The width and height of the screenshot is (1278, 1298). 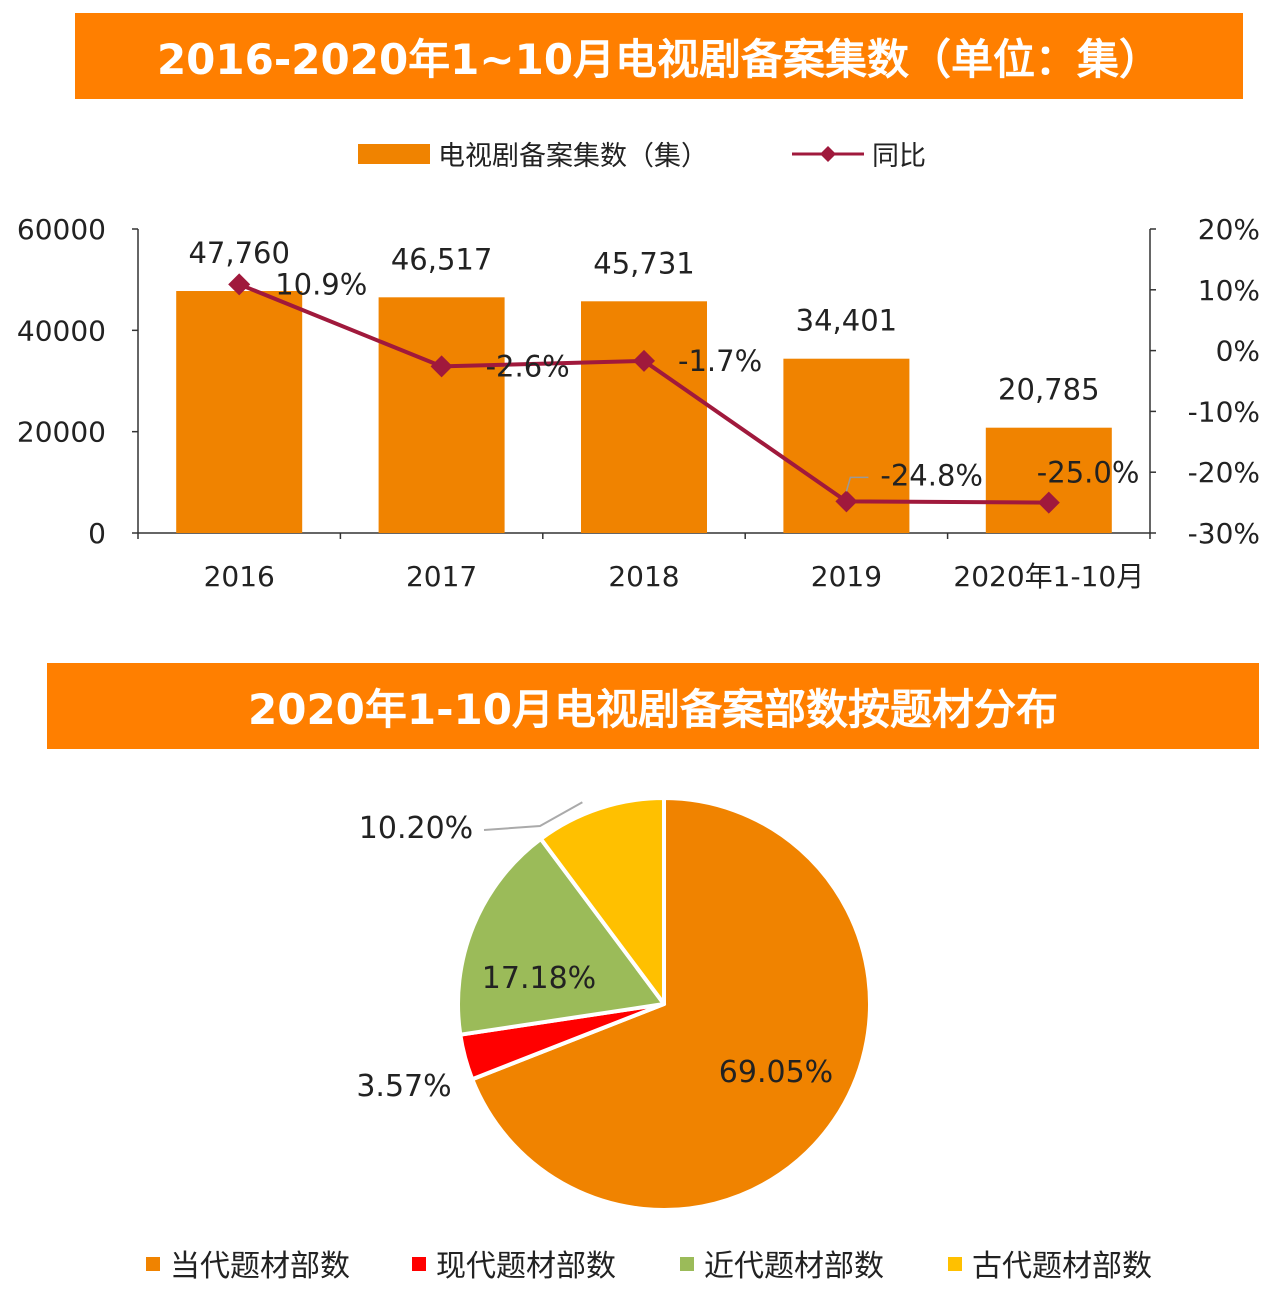 I want to click on left-tick-label: 20000, so click(x=61, y=432).